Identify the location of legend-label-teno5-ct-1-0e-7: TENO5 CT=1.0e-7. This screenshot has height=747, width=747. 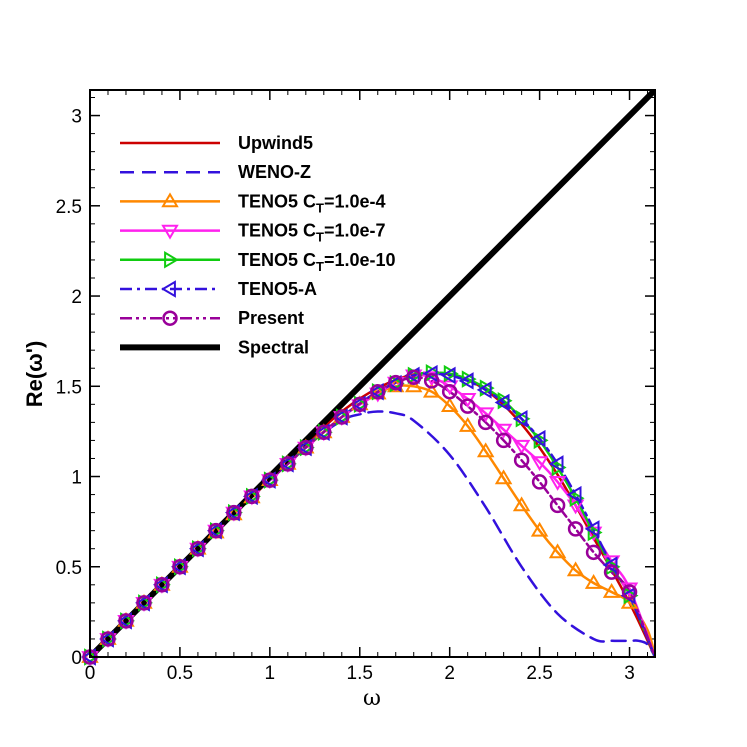
(312, 233).